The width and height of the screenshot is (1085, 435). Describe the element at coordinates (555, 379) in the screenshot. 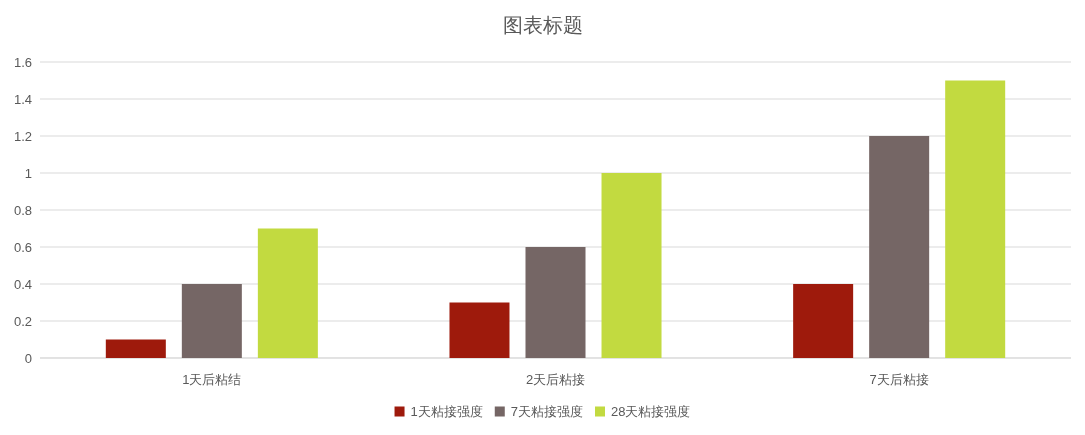

I see `x-tick-label: 2天后粘接` at that location.